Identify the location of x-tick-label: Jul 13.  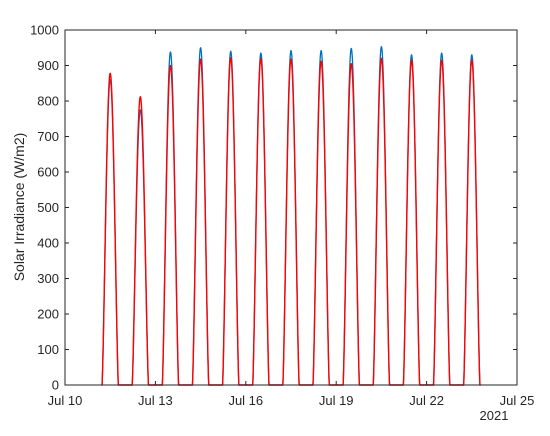
(155, 400).